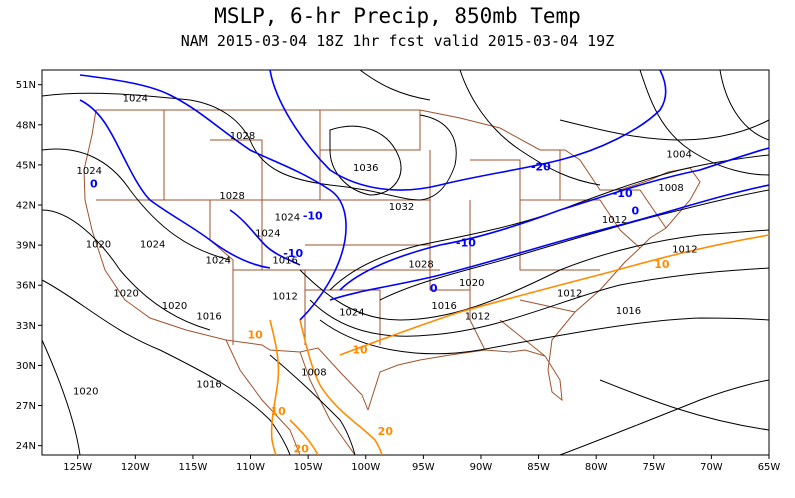  I want to click on lat-tick-label: 39N, so click(26, 246).